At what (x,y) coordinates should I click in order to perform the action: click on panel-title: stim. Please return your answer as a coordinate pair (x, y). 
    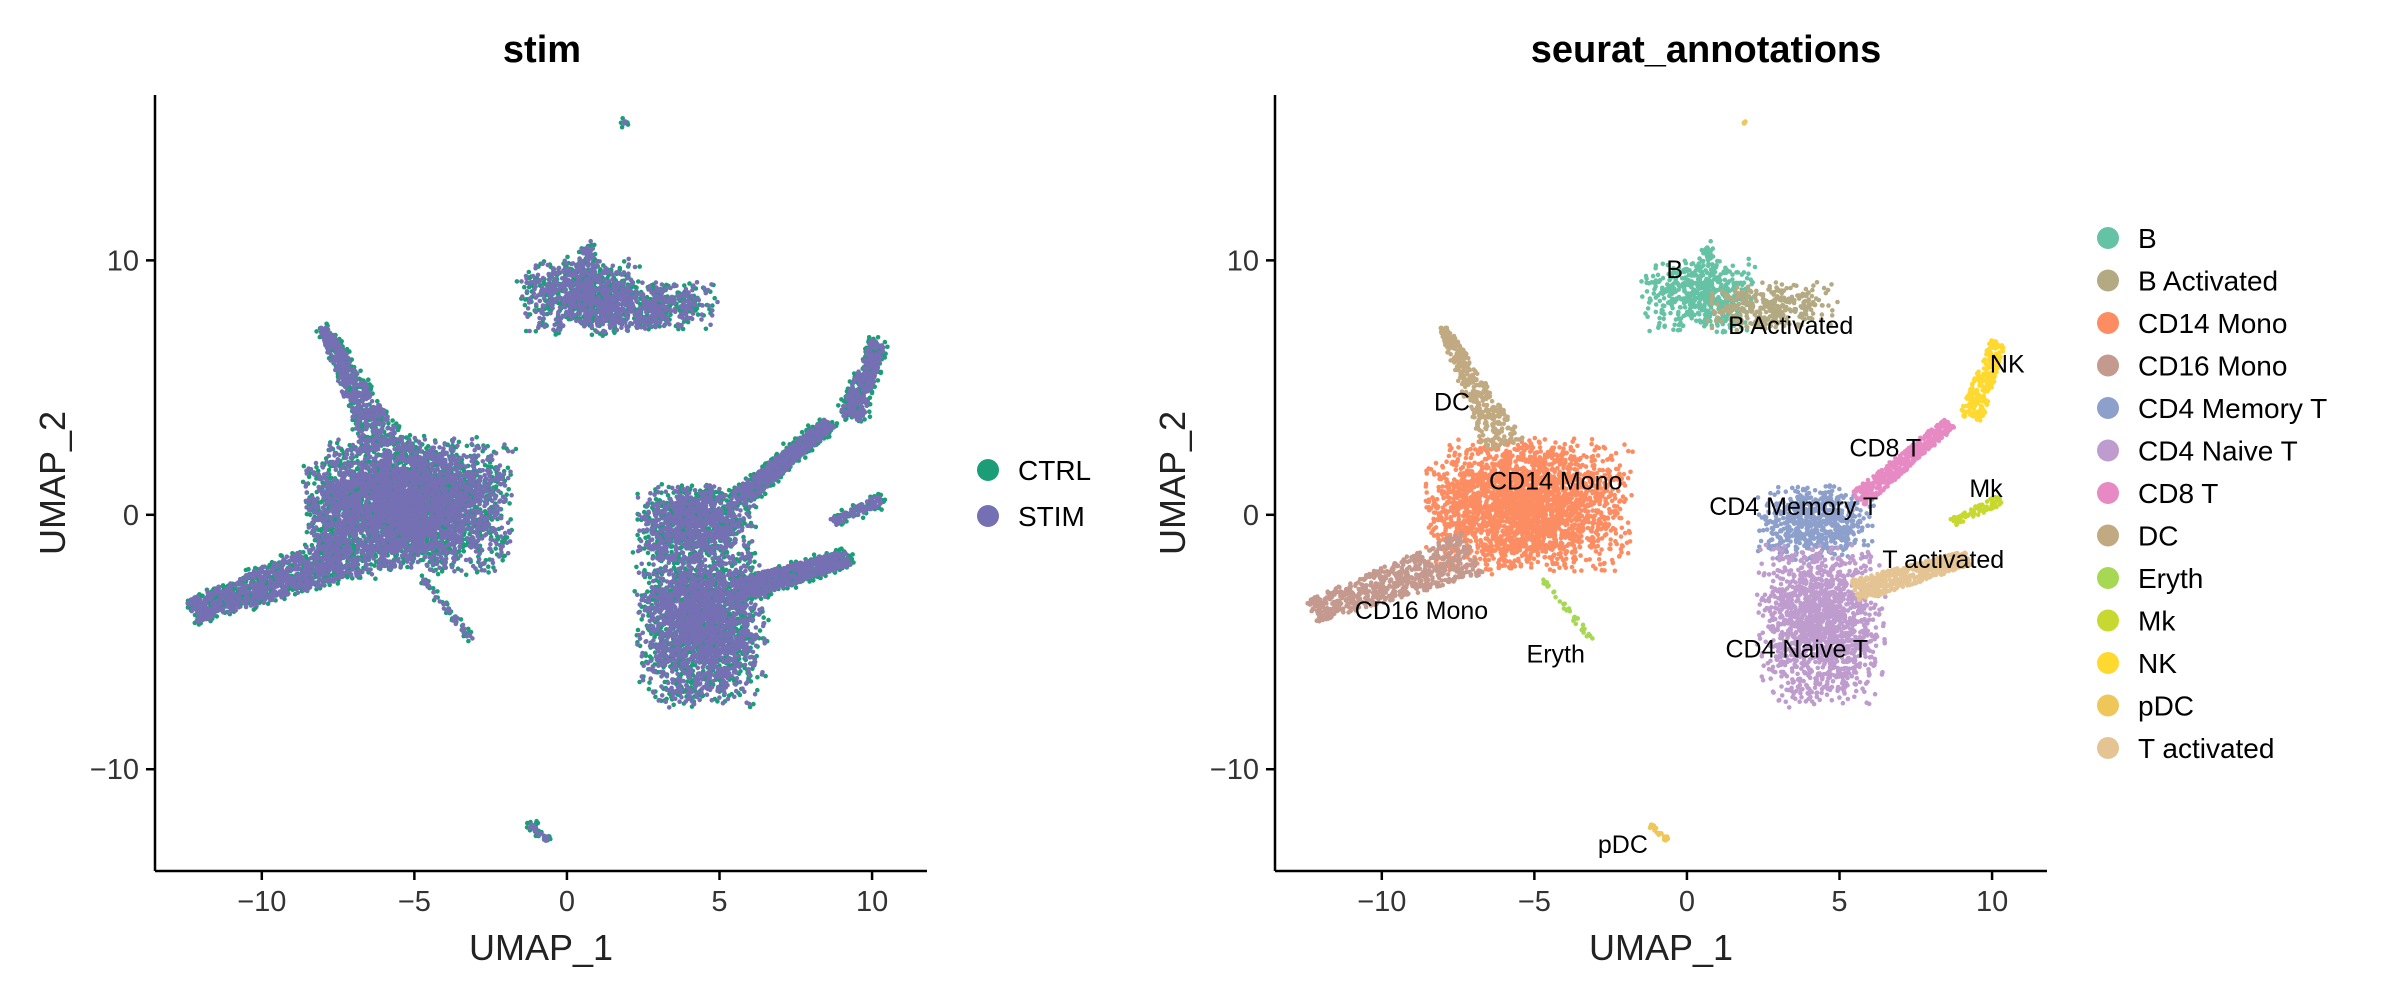
    Looking at the image, I should click on (542, 50).